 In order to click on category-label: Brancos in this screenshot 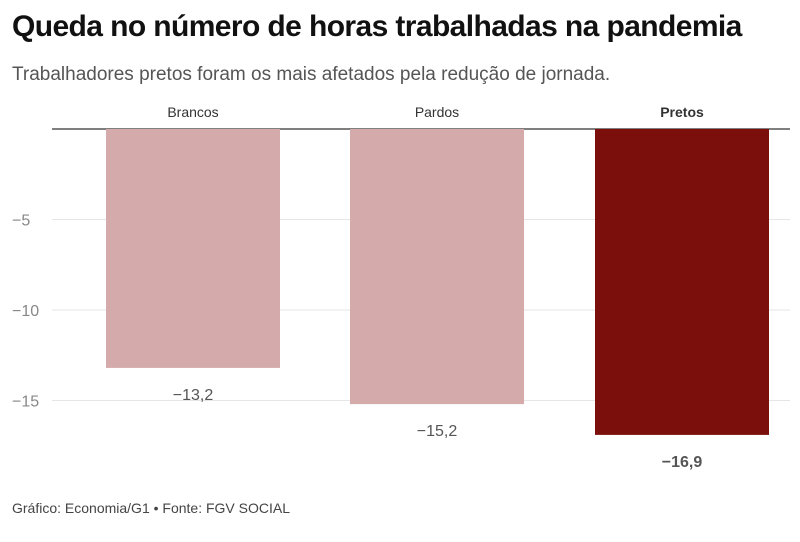, I will do `click(192, 112)`.